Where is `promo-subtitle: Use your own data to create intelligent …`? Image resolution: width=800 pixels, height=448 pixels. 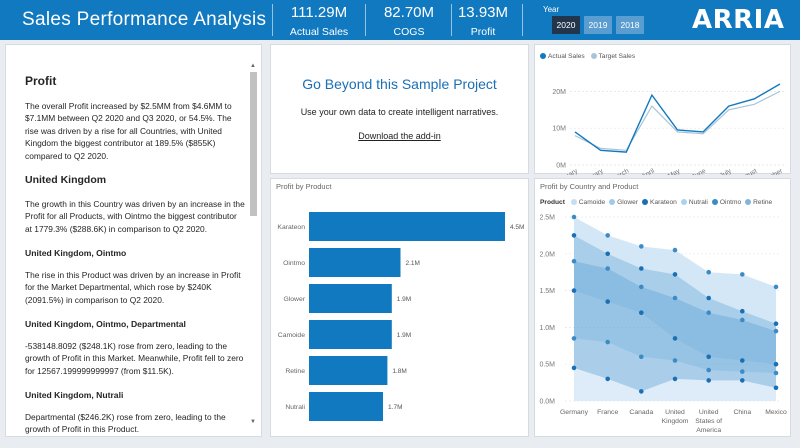
promo-subtitle: Use your own data to create intelligent … is located at coordinates (399, 112).